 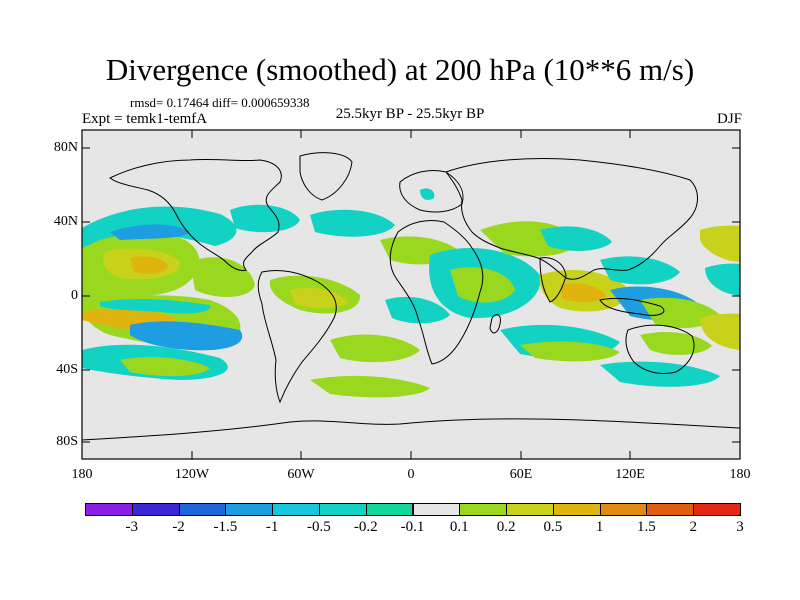 I want to click on colorbar-label: -2, so click(x=178, y=527).